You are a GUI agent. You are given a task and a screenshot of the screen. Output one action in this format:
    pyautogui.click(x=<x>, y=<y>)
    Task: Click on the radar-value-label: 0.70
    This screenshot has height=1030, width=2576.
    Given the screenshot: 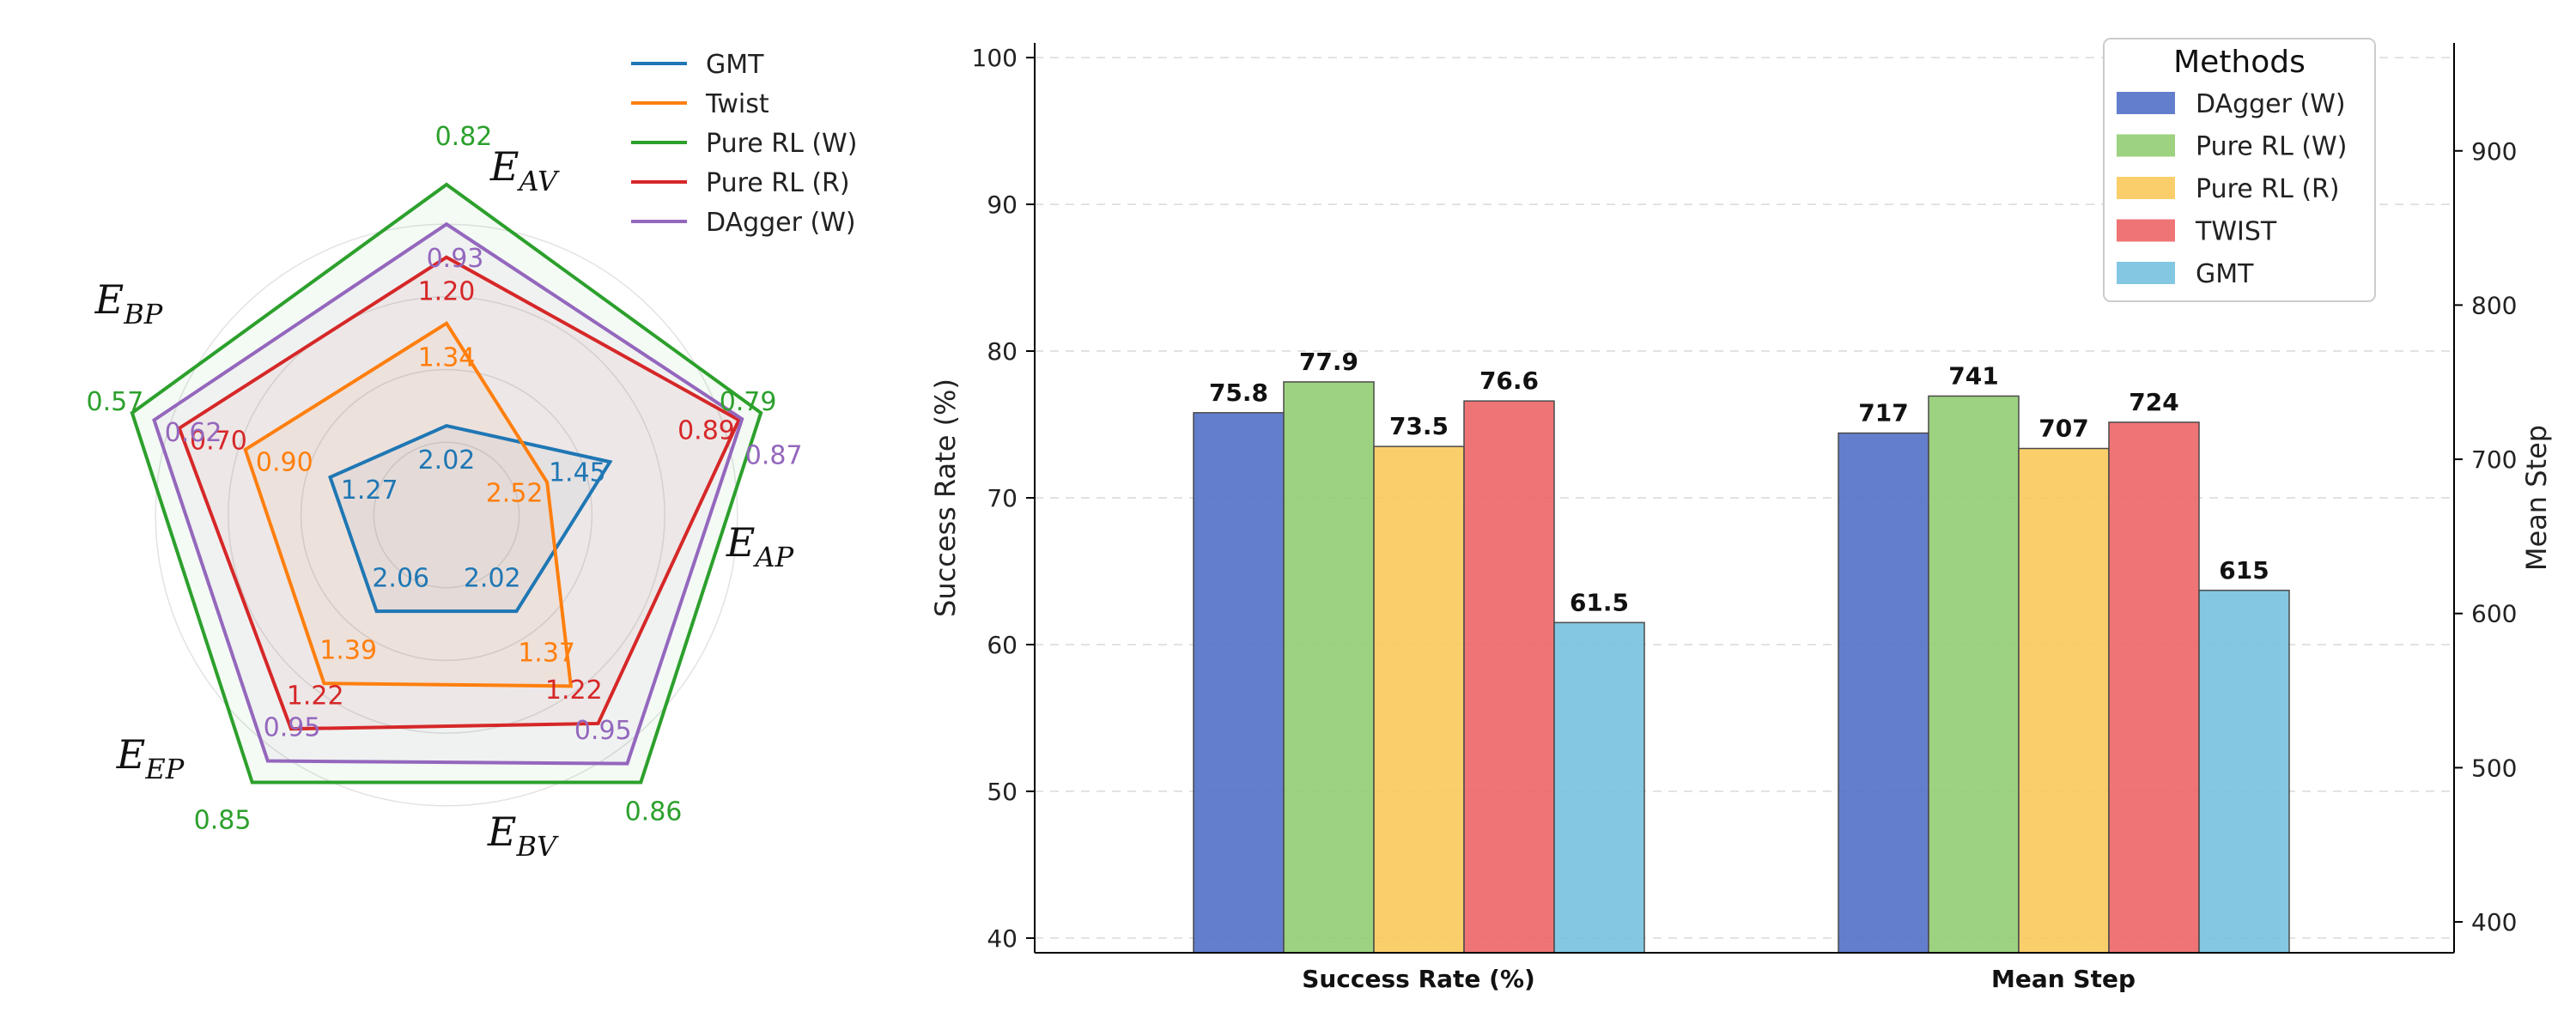 What is the action you would take?
    pyautogui.click(x=218, y=442)
    